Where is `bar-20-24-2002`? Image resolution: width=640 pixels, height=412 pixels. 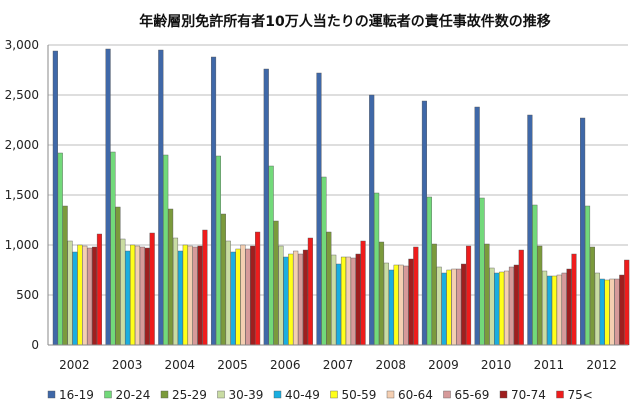 bar-20-24-2002 is located at coordinates (60, 249).